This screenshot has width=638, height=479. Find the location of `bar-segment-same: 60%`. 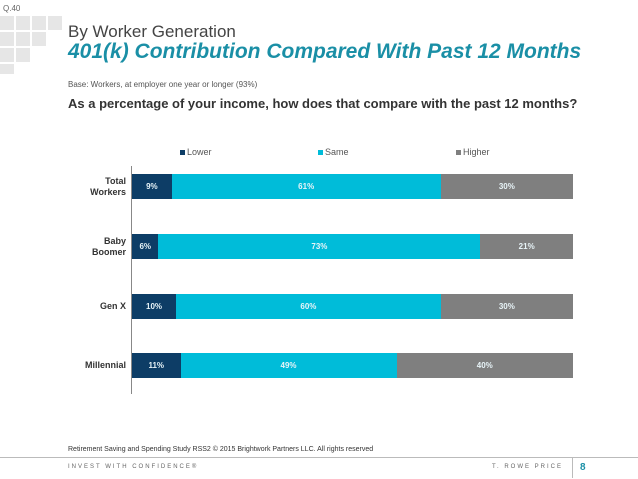

bar-segment-same: 60% is located at coordinates (308, 306).